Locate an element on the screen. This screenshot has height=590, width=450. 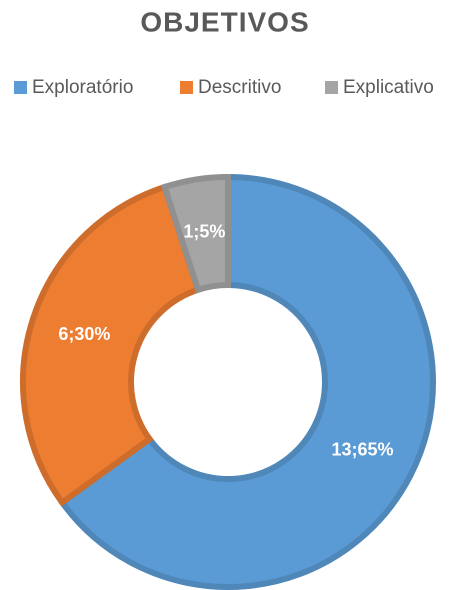
legend-label: Descritivo is located at coordinates (239, 87).